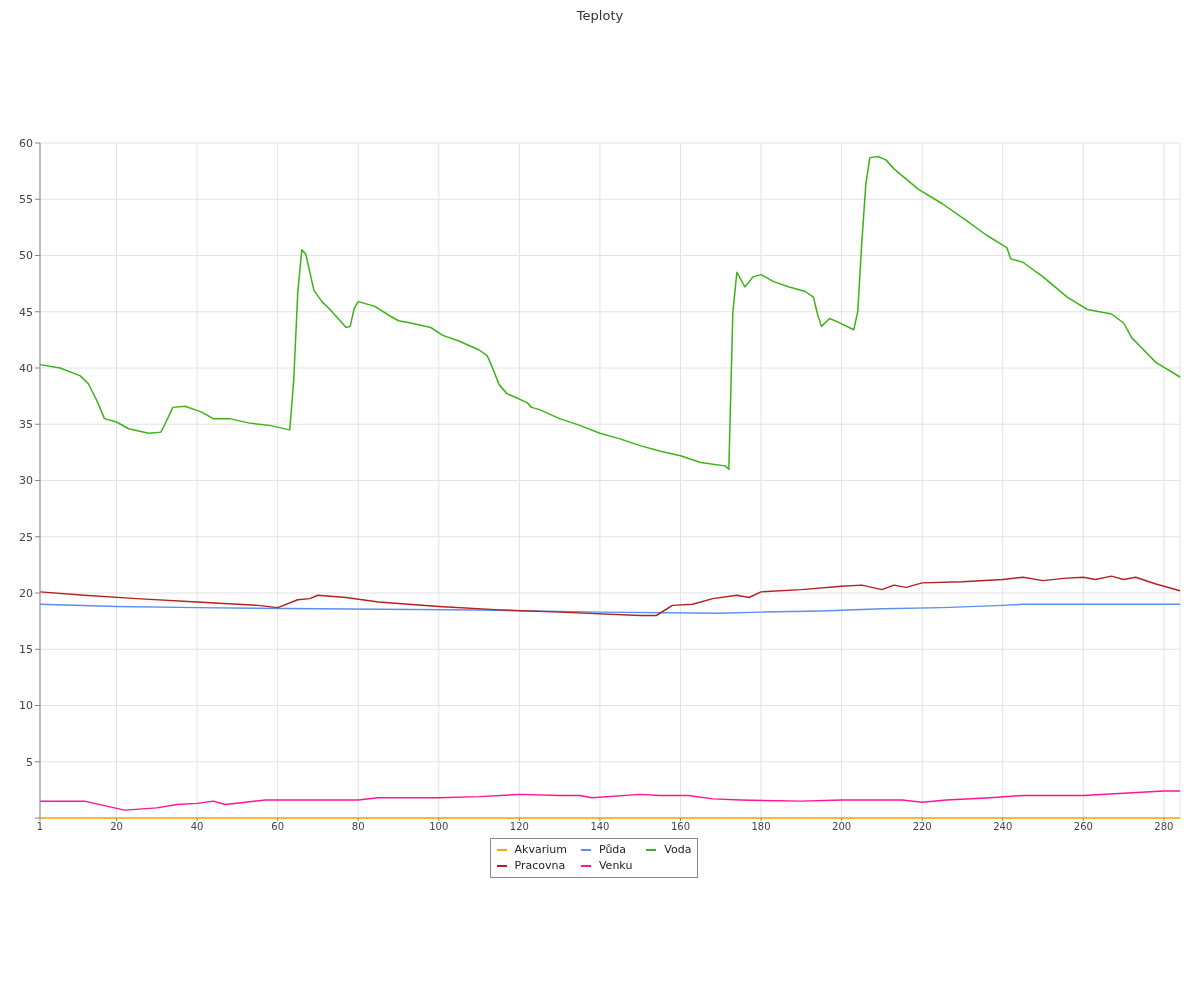 Image resolution: width=1200 pixels, height=1000 pixels. What do you see at coordinates (922, 827) in the screenshot?
I see `x-tick-label: 220` at bounding box center [922, 827].